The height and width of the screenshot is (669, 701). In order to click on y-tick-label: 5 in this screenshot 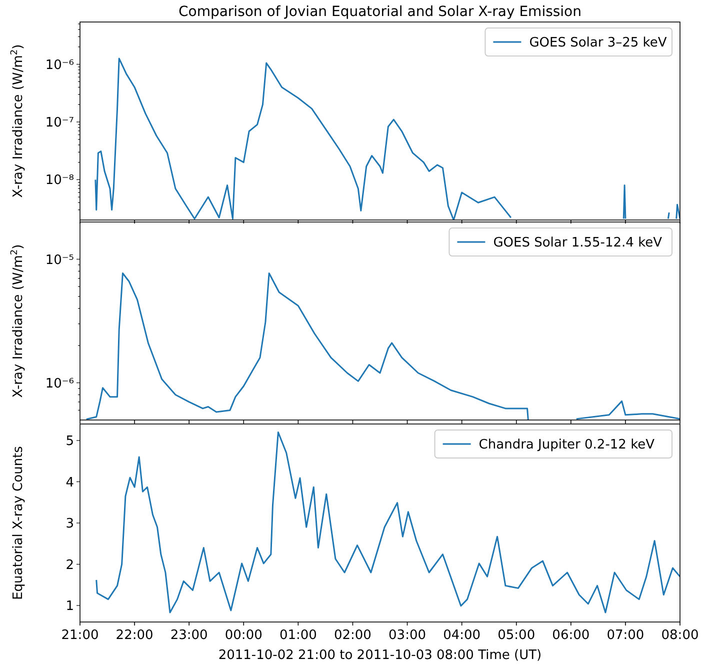, I will do `click(70, 442)`.